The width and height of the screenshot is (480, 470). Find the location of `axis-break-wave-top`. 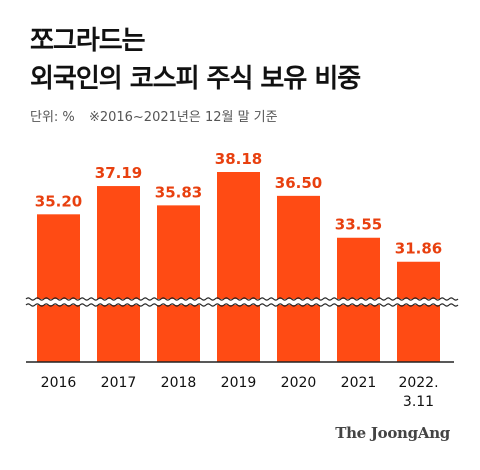

axis-break-wave-top is located at coordinates (242, 299).